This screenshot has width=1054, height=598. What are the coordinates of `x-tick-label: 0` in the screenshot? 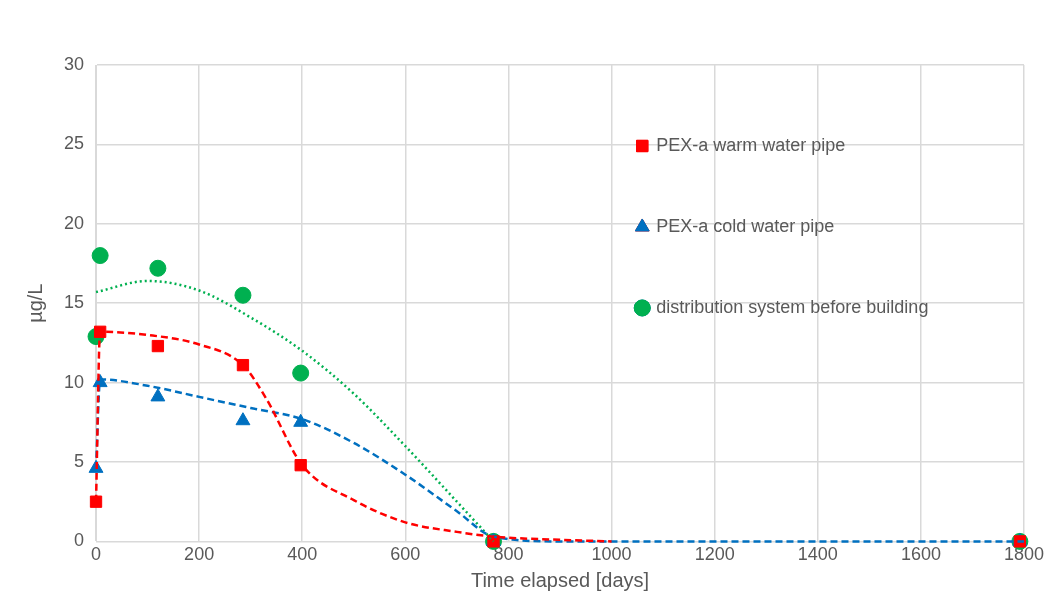 It's located at (96, 554).